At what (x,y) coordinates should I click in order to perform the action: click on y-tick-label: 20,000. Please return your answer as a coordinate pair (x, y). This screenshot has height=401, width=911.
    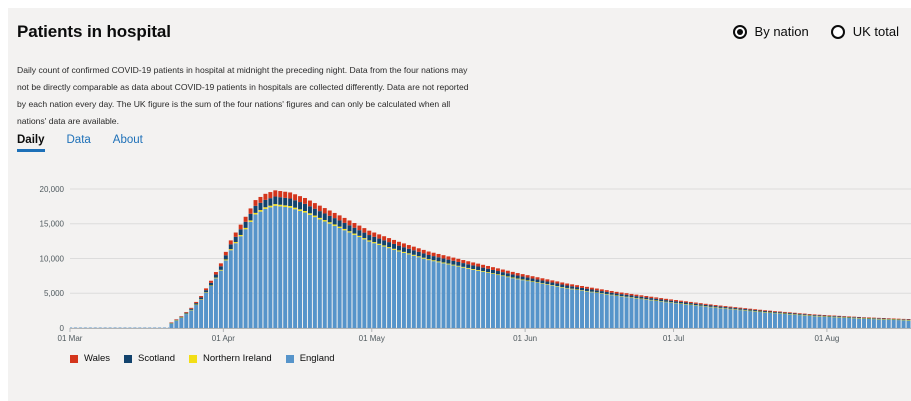
    Looking at the image, I should click on (52, 189).